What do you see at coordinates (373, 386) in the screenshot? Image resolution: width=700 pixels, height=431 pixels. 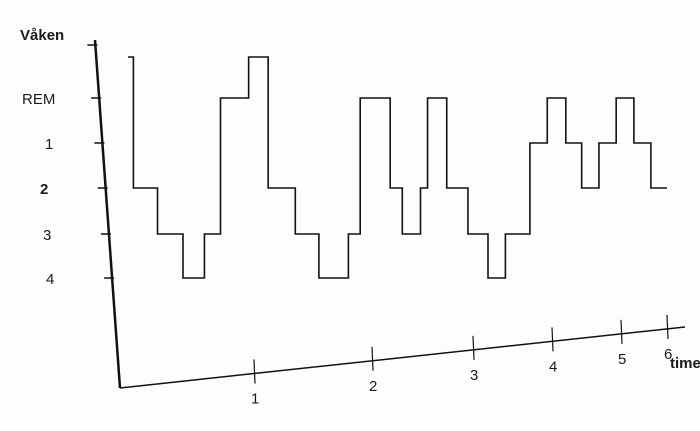 I see `x-tick-label: 2` at bounding box center [373, 386].